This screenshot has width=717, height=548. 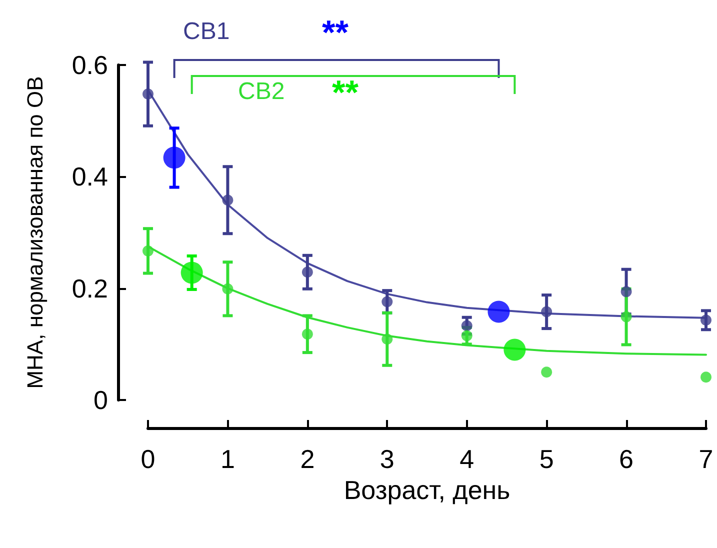 I want to click on x-tick-label: 0, so click(x=148, y=459).